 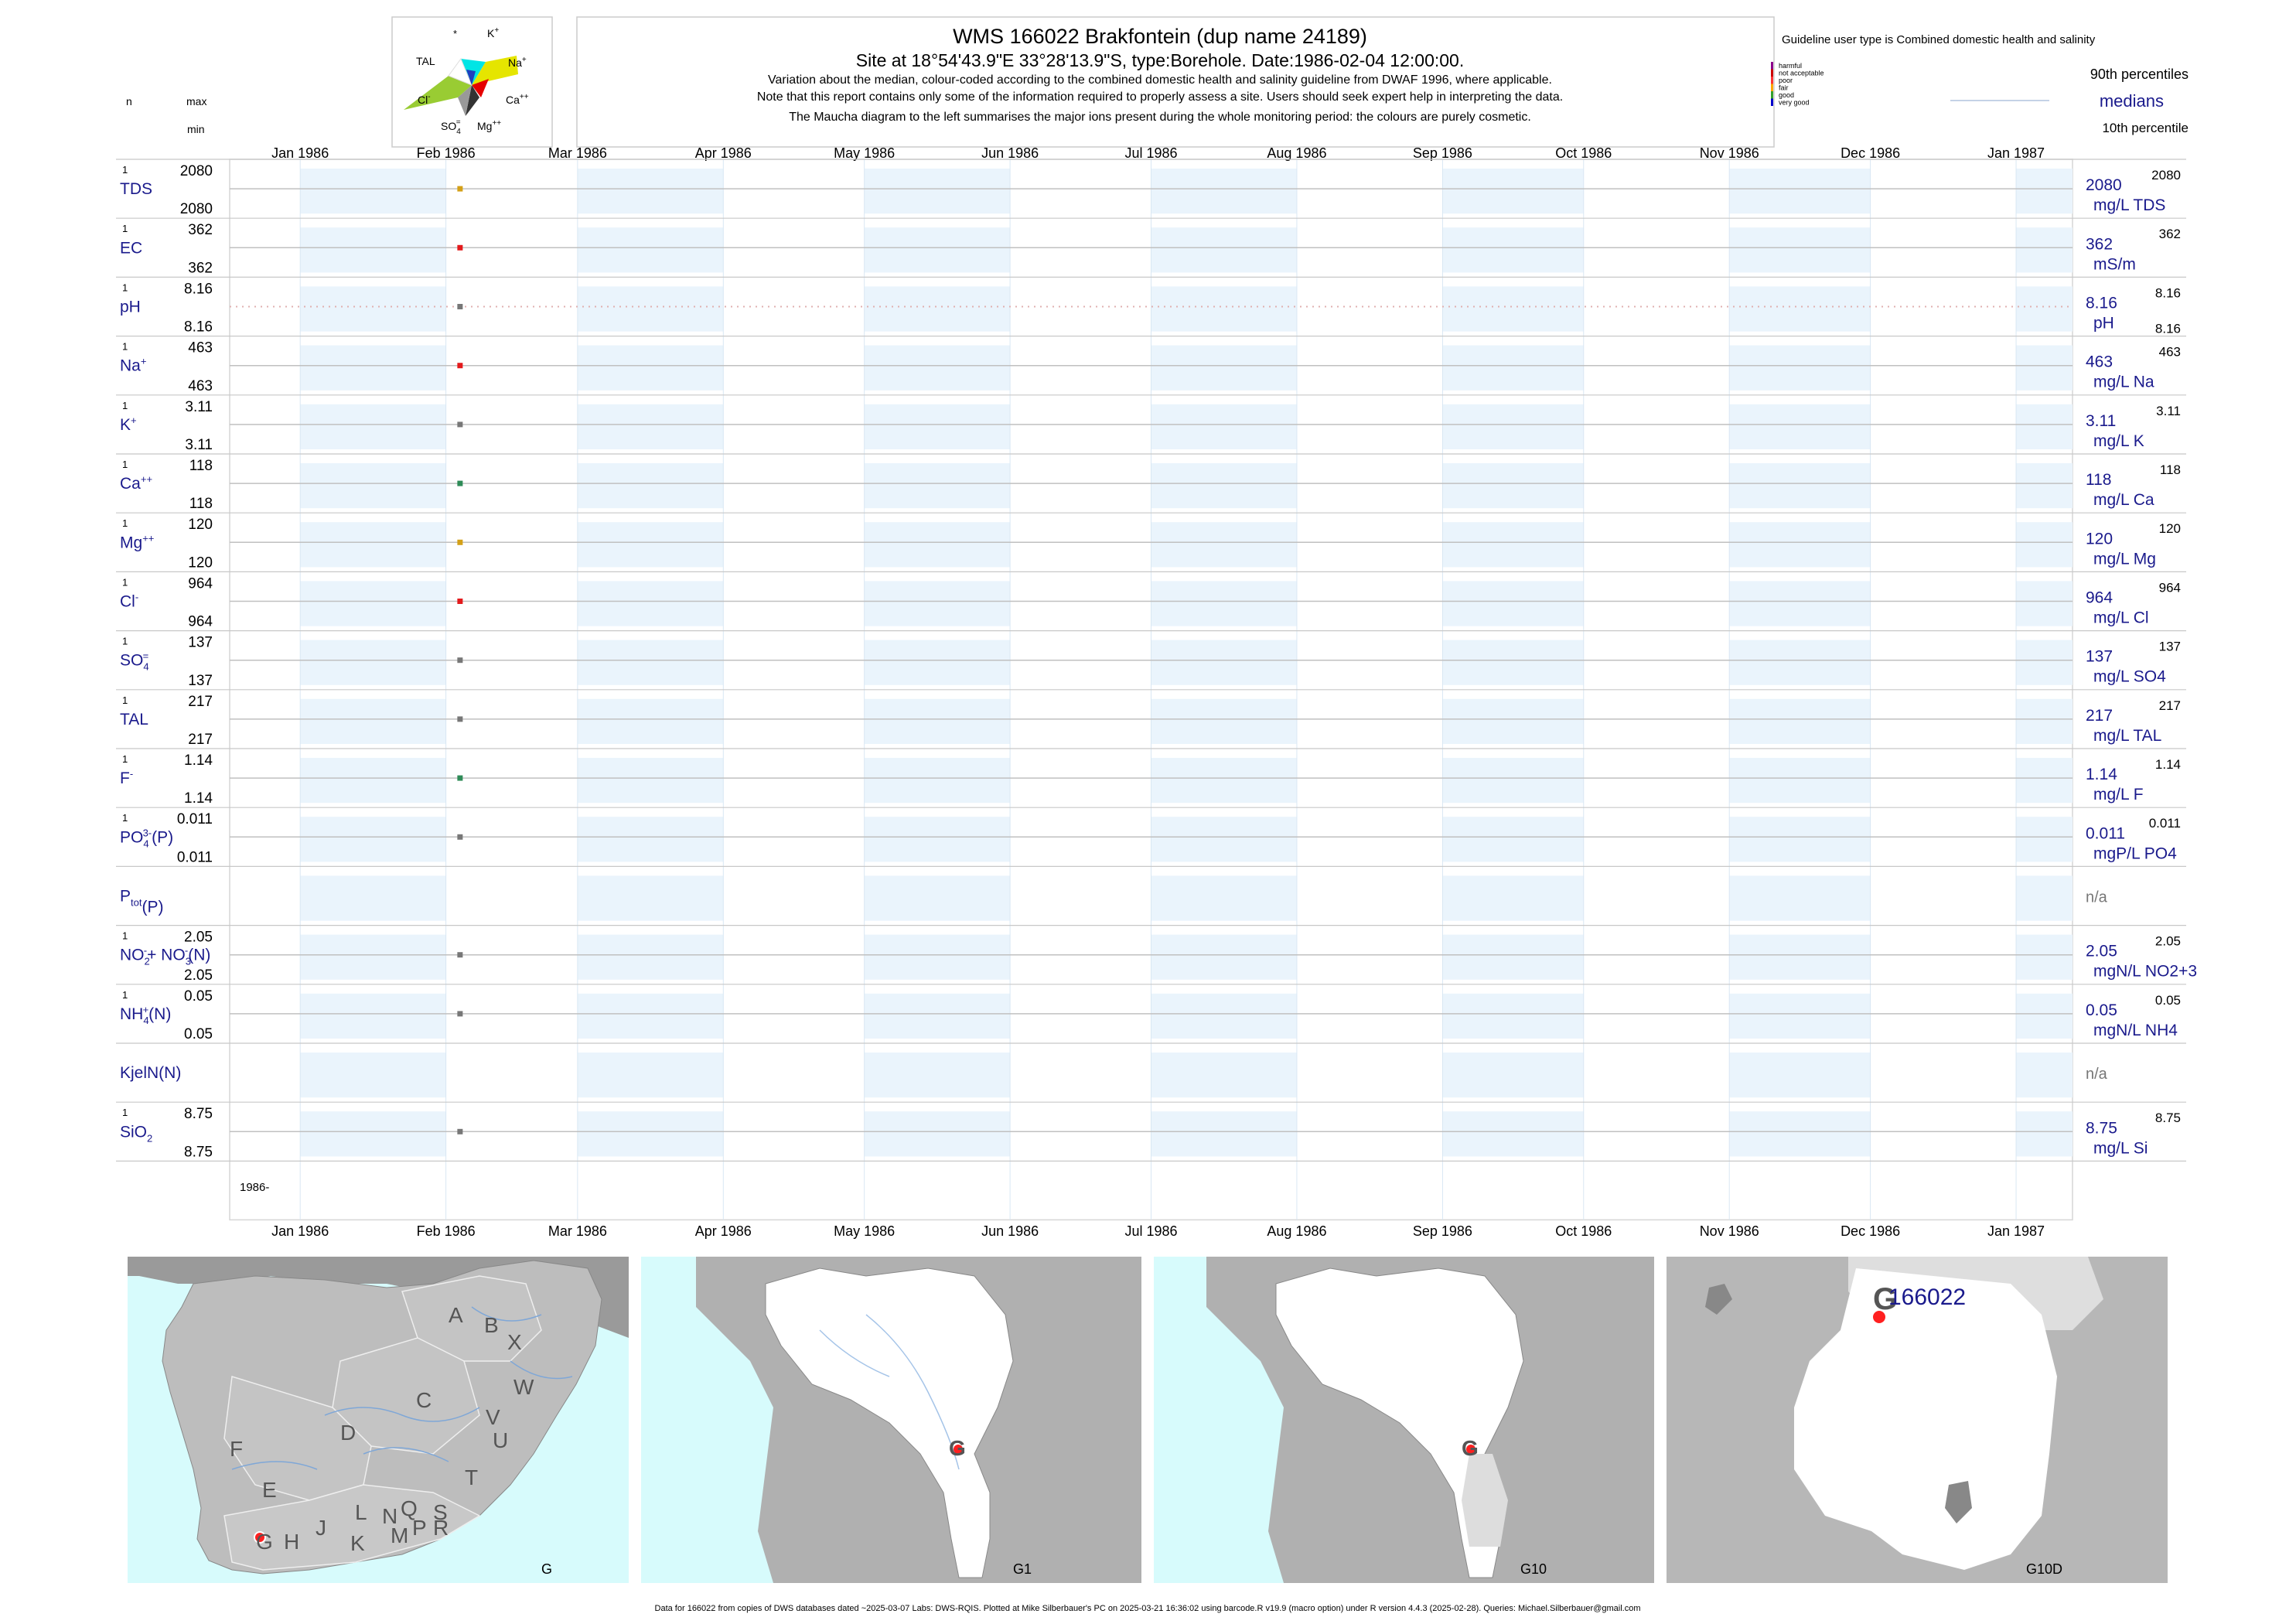 What do you see at coordinates (2123, 382) in the screenshot?
I see `units-label: mg/L Na` at bounding box center [2123, 382].